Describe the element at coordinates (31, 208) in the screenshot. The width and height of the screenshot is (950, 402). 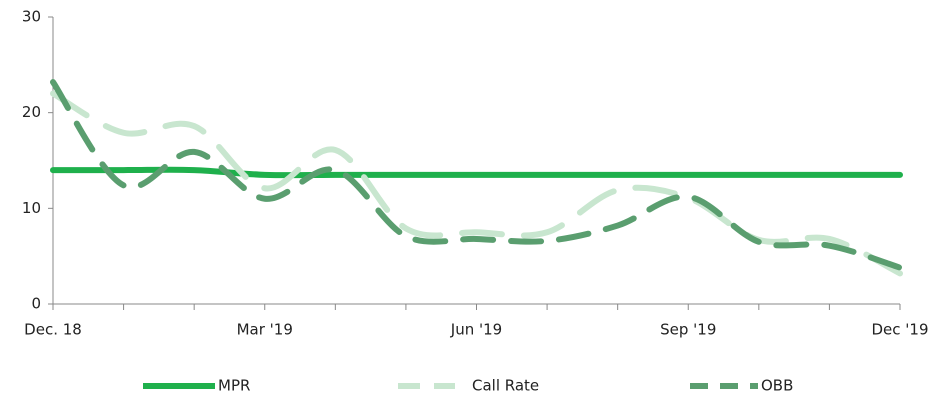
I see `y-tick-label: 10` at that location.